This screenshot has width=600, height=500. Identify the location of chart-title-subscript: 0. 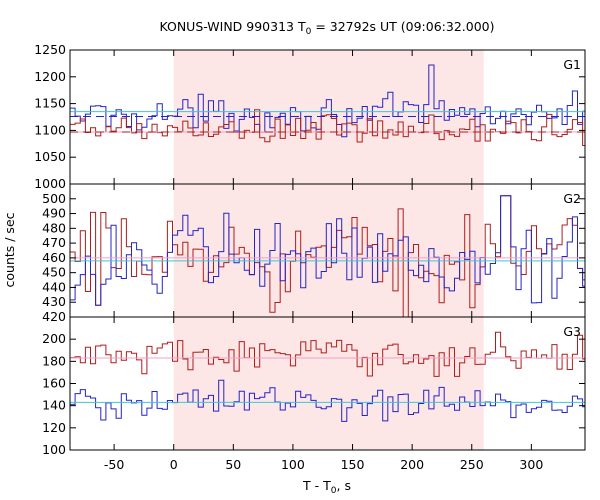
(309, 32).